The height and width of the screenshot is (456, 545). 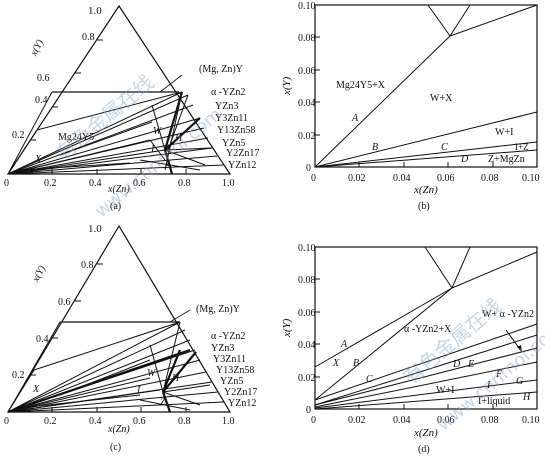 What do you see at coordinates (446, 178) in the screenshot?
I see `x-tick-0.06-b: 0.06` at bounding box center [446, 178].